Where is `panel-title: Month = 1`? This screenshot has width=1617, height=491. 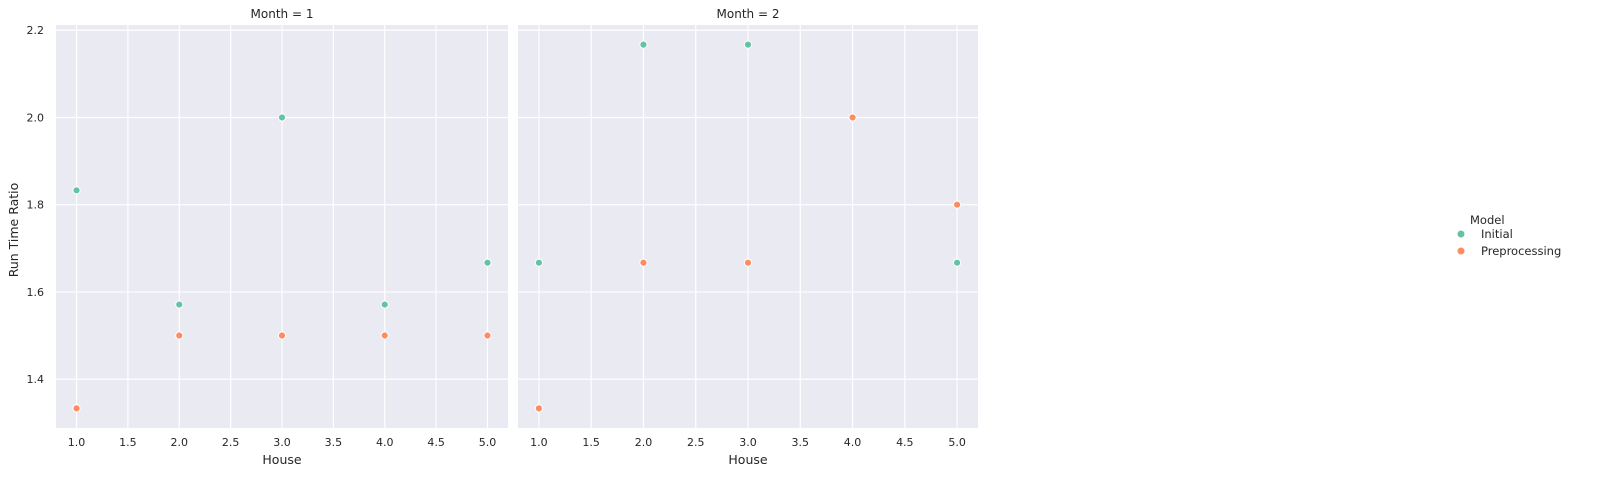 panel-title: Month = 1 is located at coordinates (282, 14).